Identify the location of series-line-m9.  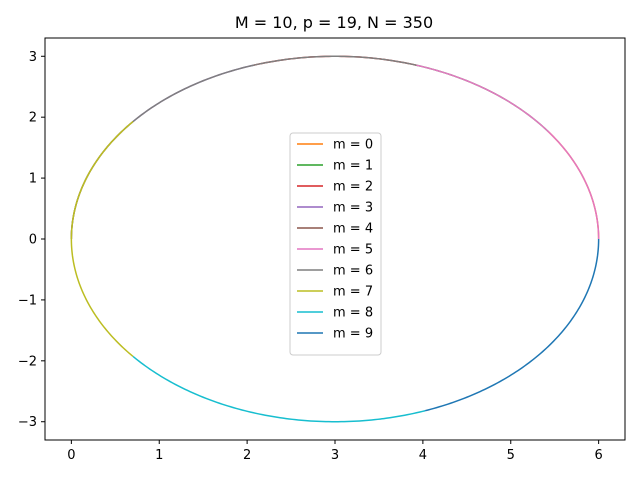
(512, 325).